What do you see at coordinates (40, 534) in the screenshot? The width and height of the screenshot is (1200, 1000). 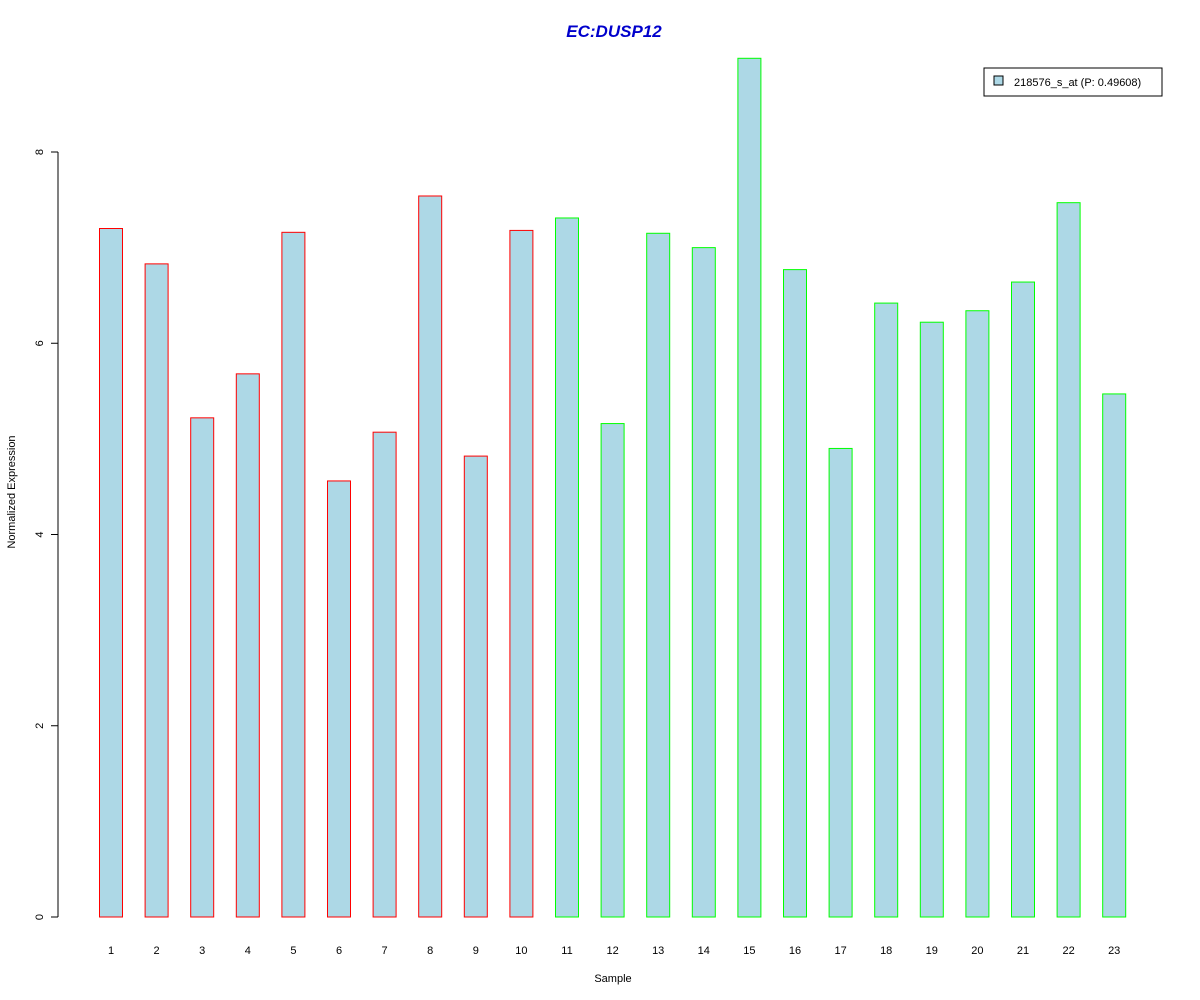 I see `y-tick-label: 4` at bounding box center [40, 534].